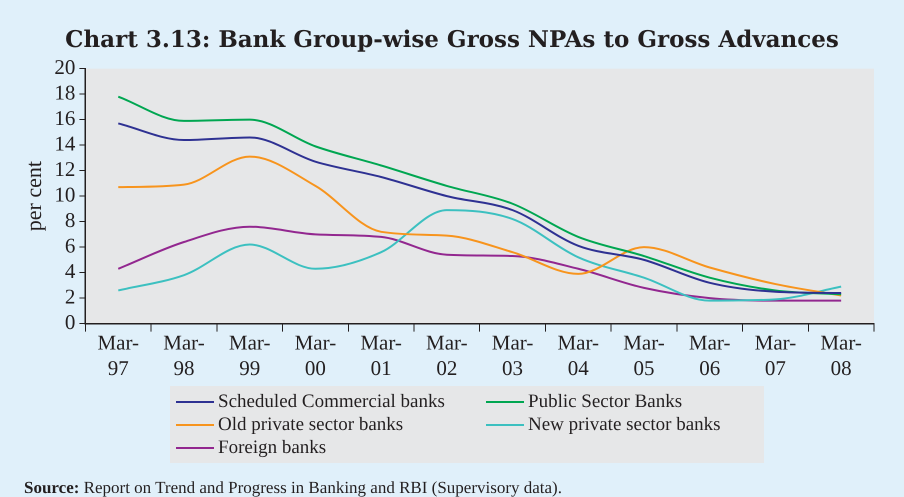 Image resolution: width=904 pixels, height=497 pixels. Describe the element at coordinates (184, 355) in the screenshot. I see `x-tick-label: Mar-98` at that location.